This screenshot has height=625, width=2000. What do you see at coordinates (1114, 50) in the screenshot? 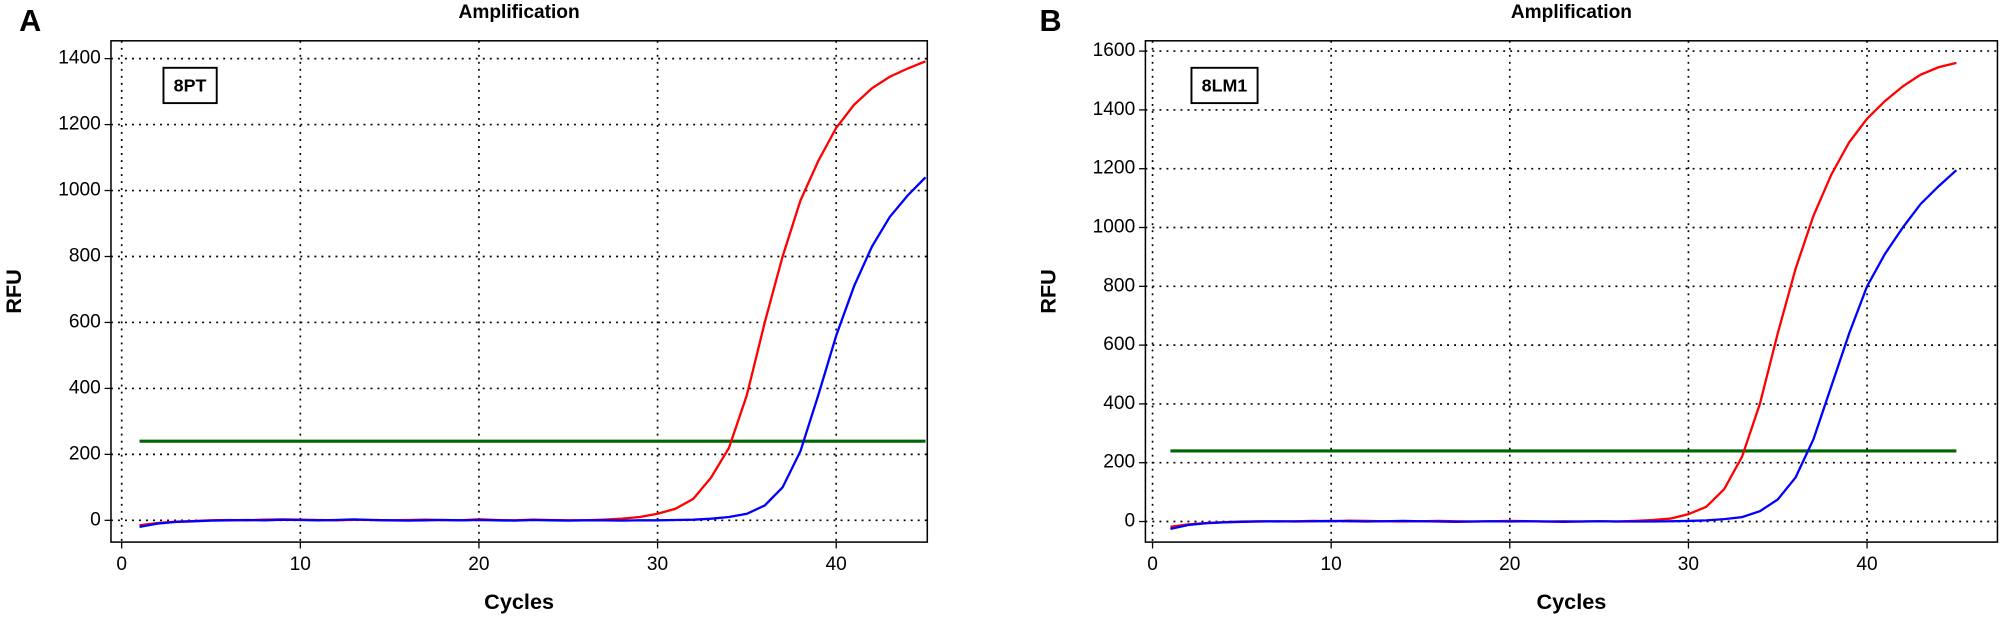
I see `y-tick-label: 1600` at bounding box center [1114, 50].